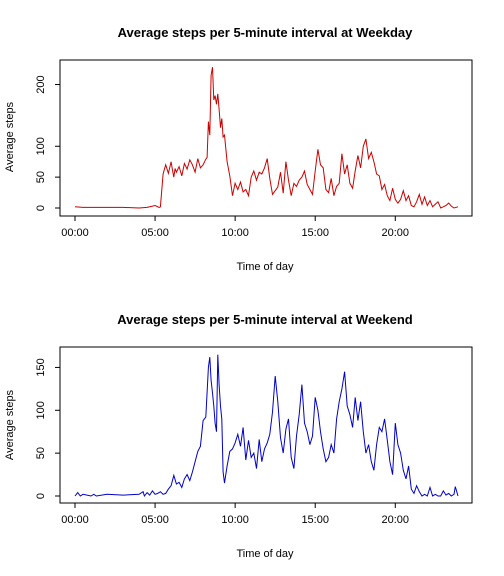 This screenshot has height=576, width=504. I want to click on weekday-y-tick-label: 0, so click(41, 208).